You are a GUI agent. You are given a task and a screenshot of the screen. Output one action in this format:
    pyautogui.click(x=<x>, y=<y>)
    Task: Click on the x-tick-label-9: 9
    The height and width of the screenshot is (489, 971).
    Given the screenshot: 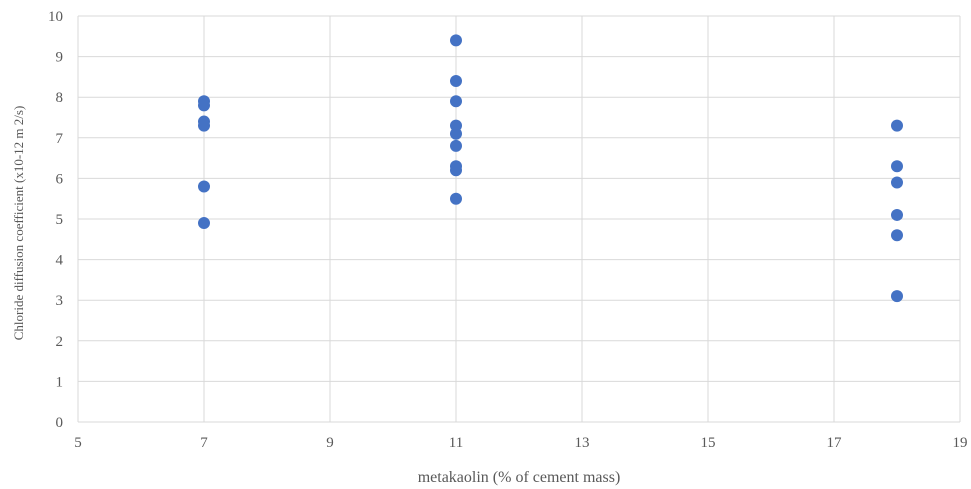 What is the action you would take?
    pyautogui.click(x=330, y=443)
    